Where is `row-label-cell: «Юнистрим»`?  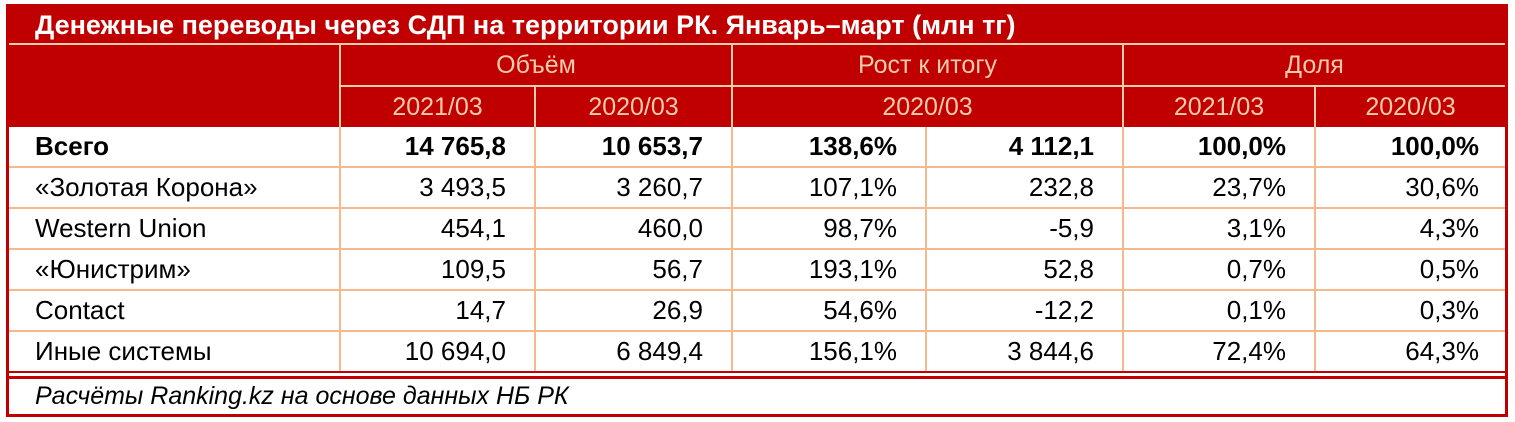
row-label-cell: «Юнистрим» is located at coordinates (175, 269).